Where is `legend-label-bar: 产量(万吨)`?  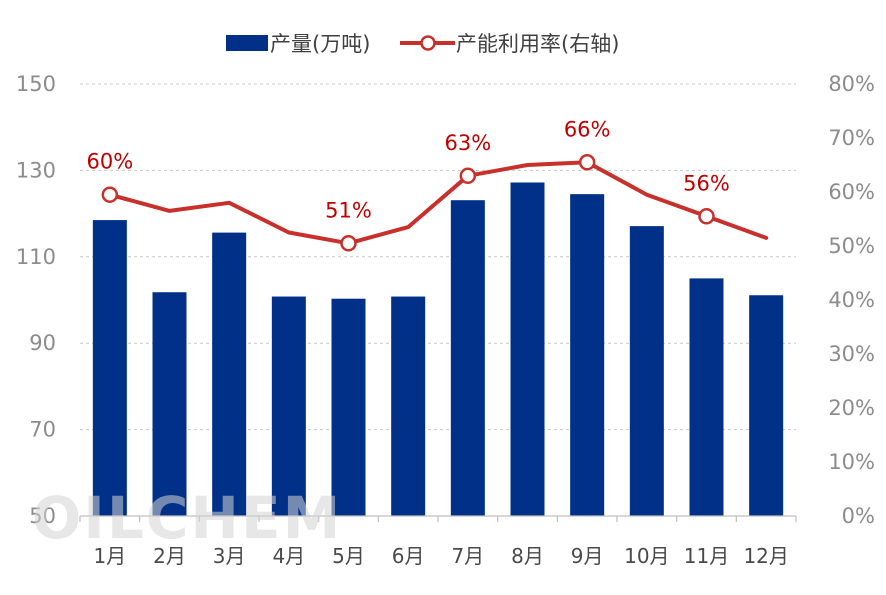
legend-label-bar: 产量(万吨) is located at coordinates (320, 44).